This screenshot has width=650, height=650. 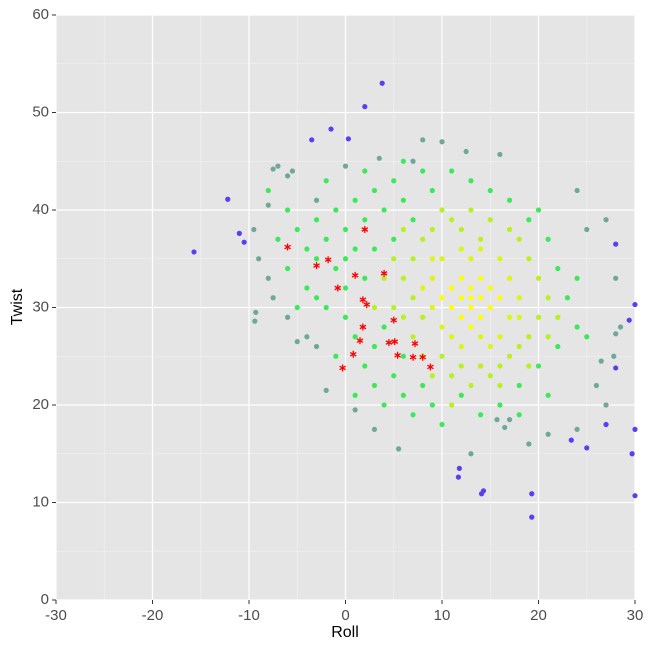 What do you see at coordinates (40, 111) in the screenshot?
I see `y-tick-label: 50` at bounding box center [40, 111].